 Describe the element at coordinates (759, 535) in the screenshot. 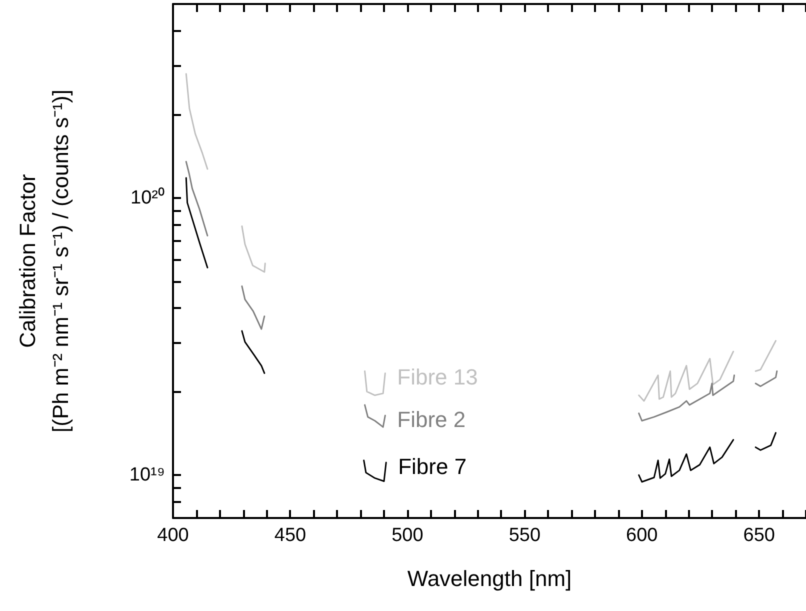

I see `x-tick-label: 650` at that location.